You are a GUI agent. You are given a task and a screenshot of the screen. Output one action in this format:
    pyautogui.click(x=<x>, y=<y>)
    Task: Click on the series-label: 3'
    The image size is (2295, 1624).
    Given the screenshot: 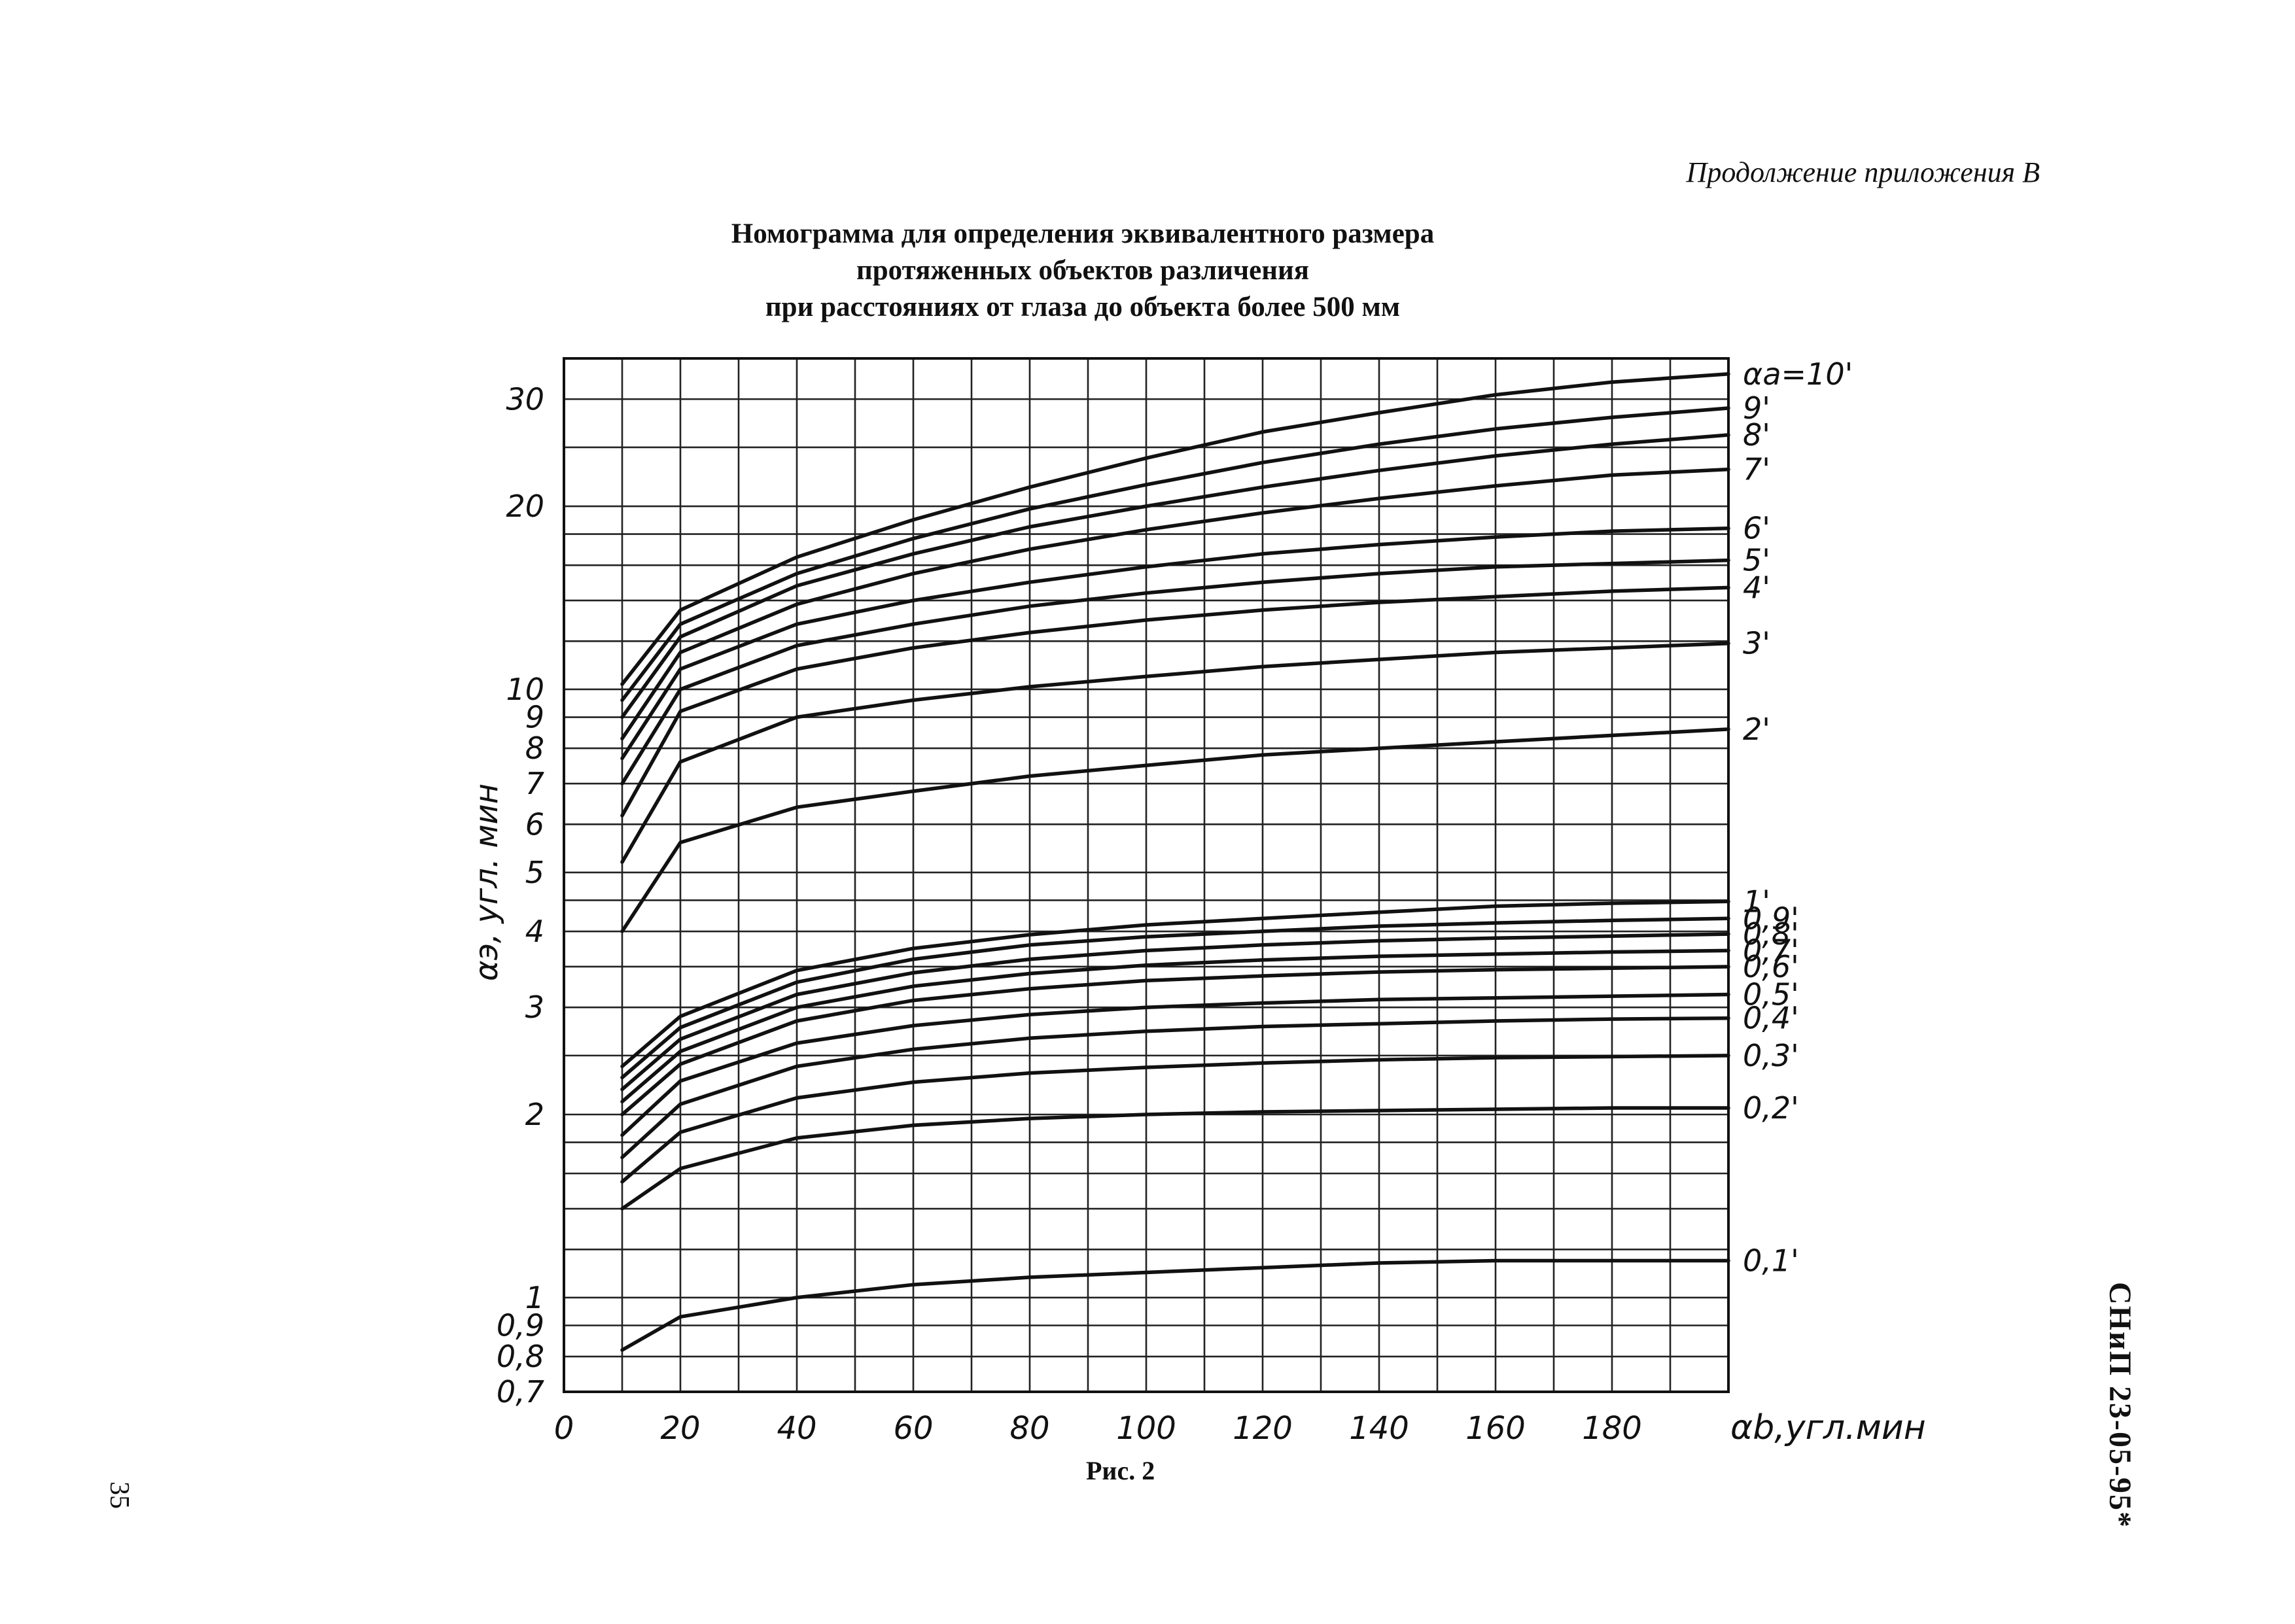 What is the action you would take?
    pyautogui.click(x=1756, y=643)
    